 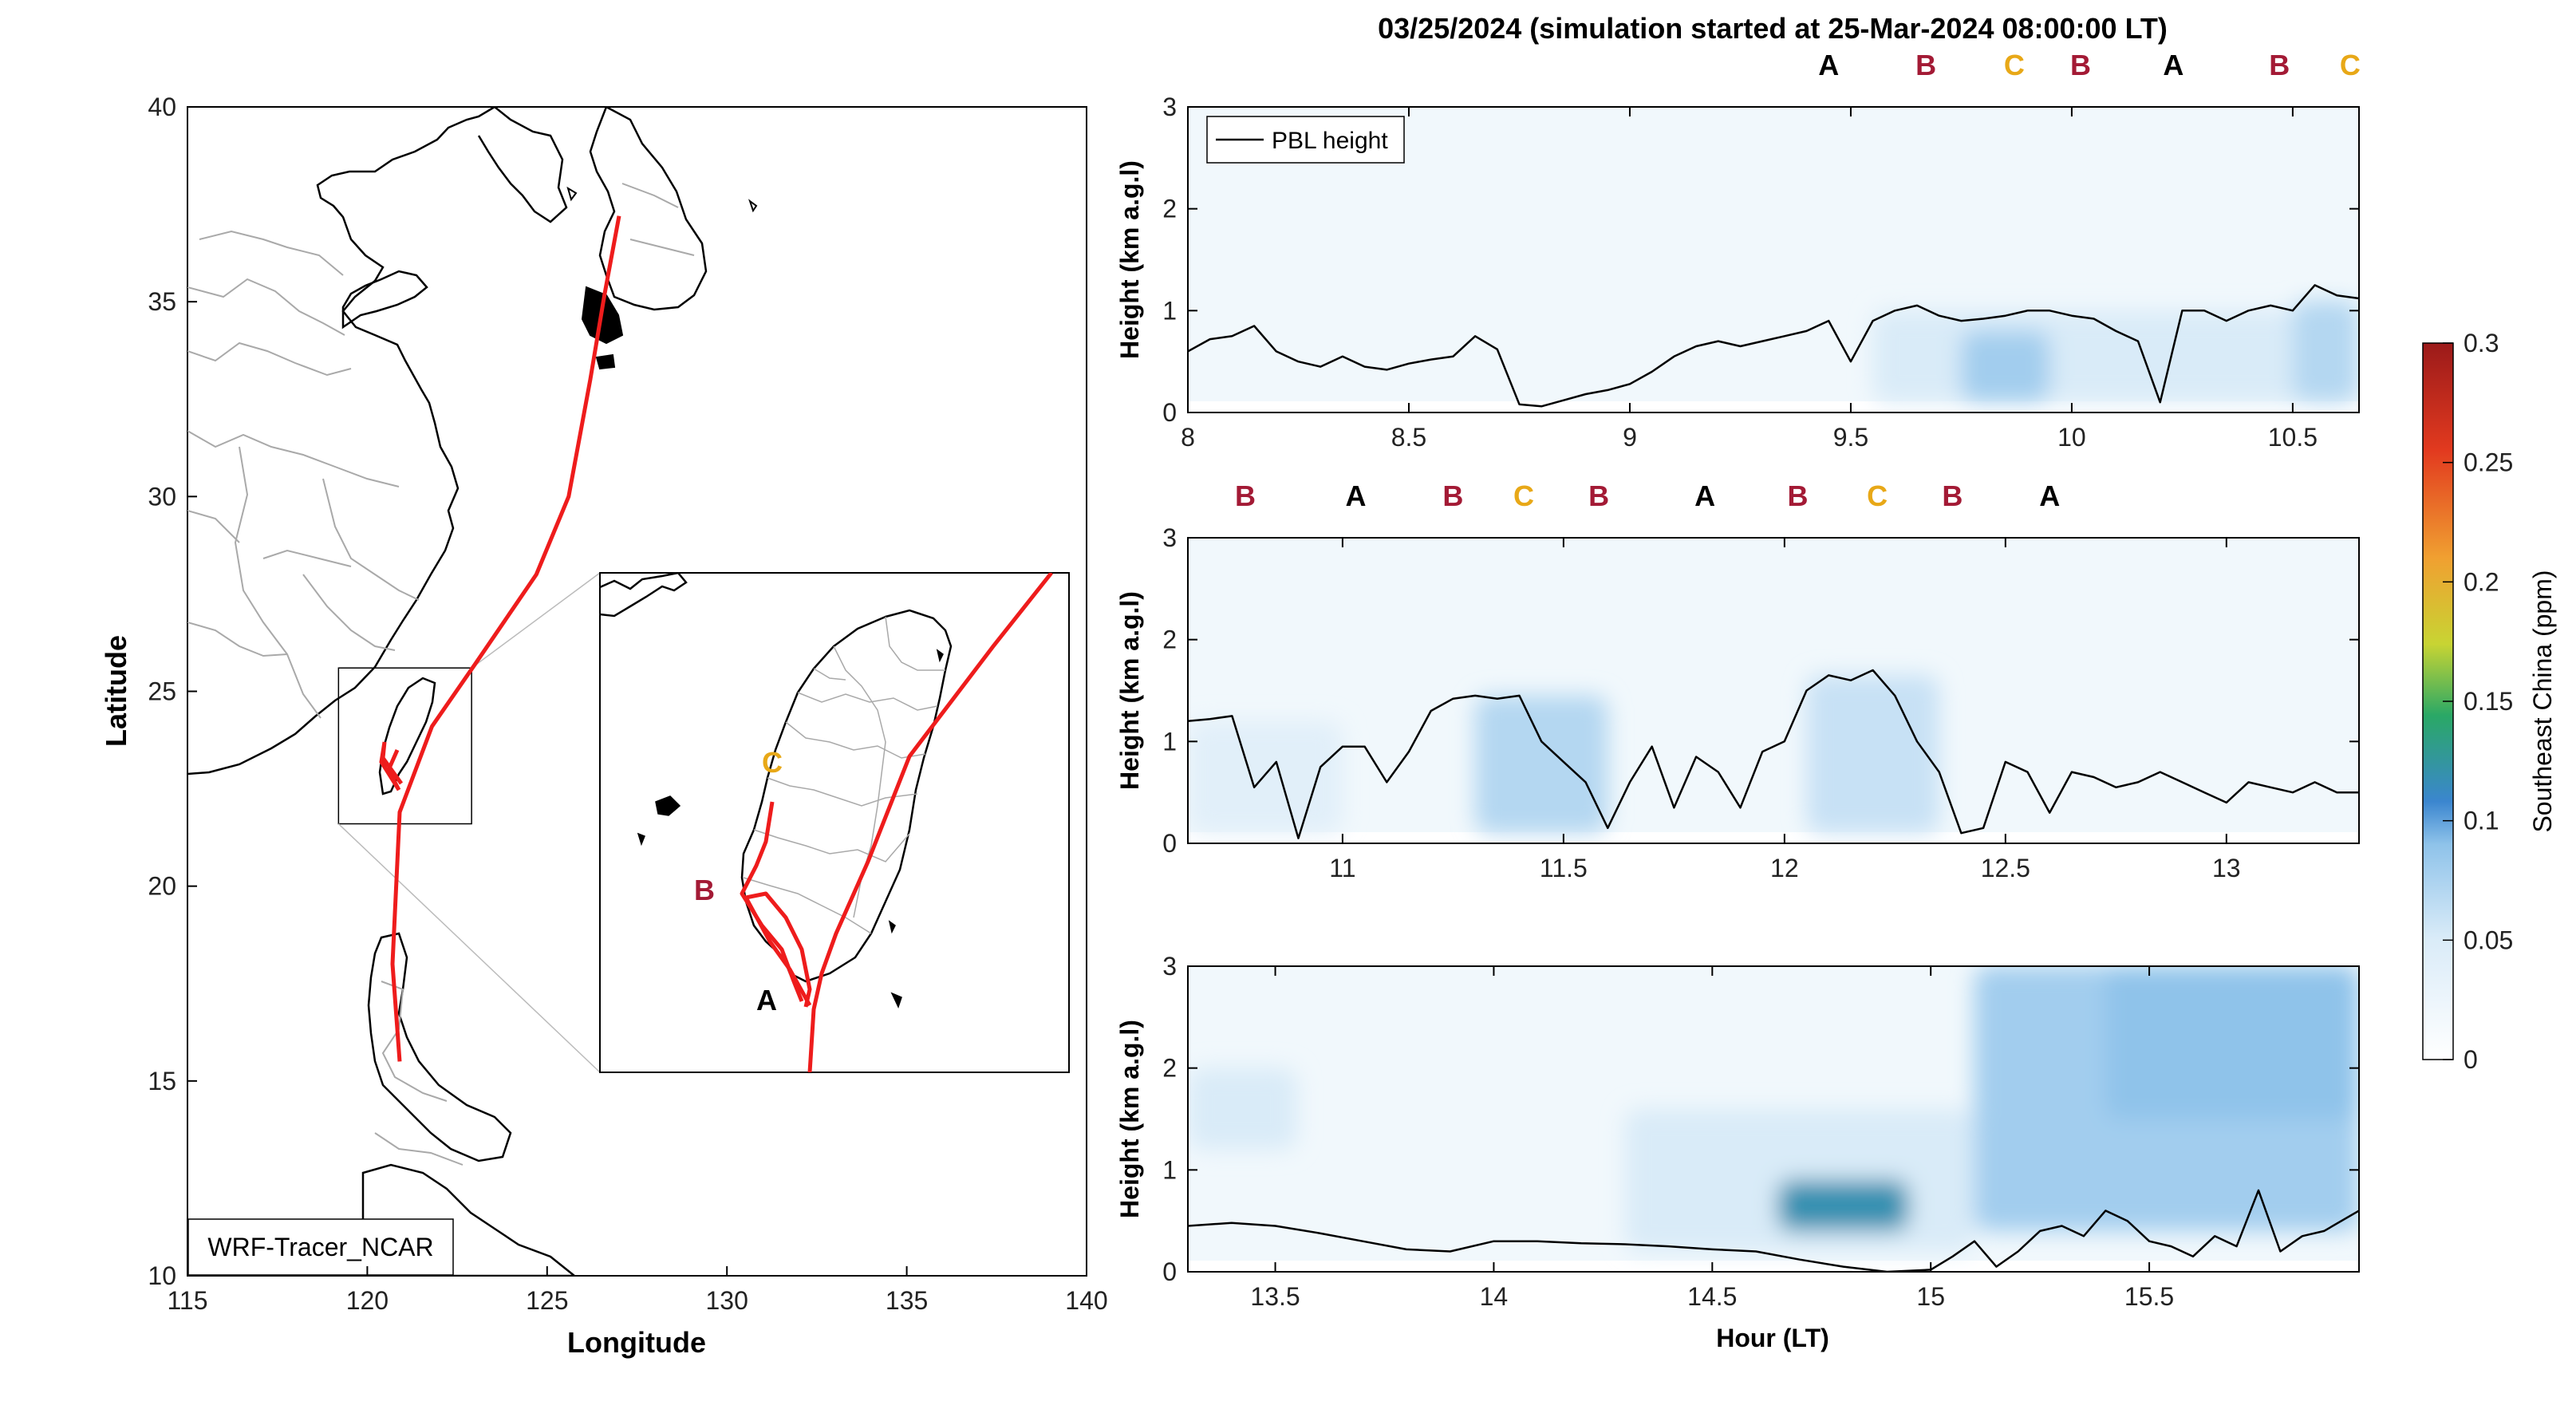 I want to click on track-main, so click(x=506, y=638).